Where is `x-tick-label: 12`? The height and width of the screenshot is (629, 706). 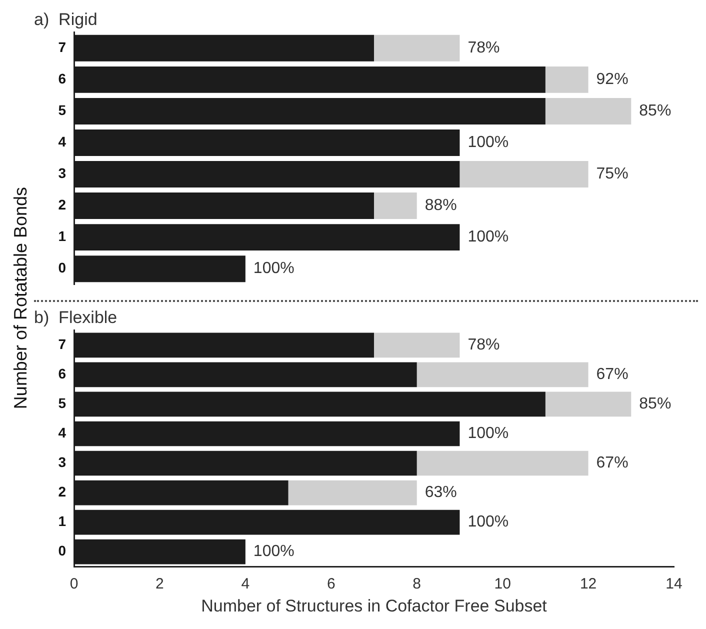
x-tick-label: 12 is located at coordinates (588, 584).